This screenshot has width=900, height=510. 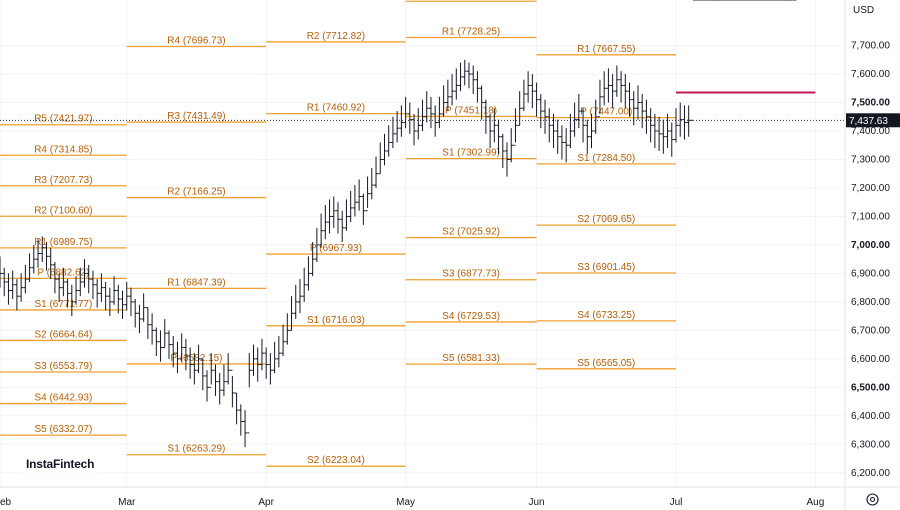 What do you see at coordinates (196, 116) in the screenshot?
I see `pivot-label-r3: R3 (7431.49)` at bounding box center [196, 116].